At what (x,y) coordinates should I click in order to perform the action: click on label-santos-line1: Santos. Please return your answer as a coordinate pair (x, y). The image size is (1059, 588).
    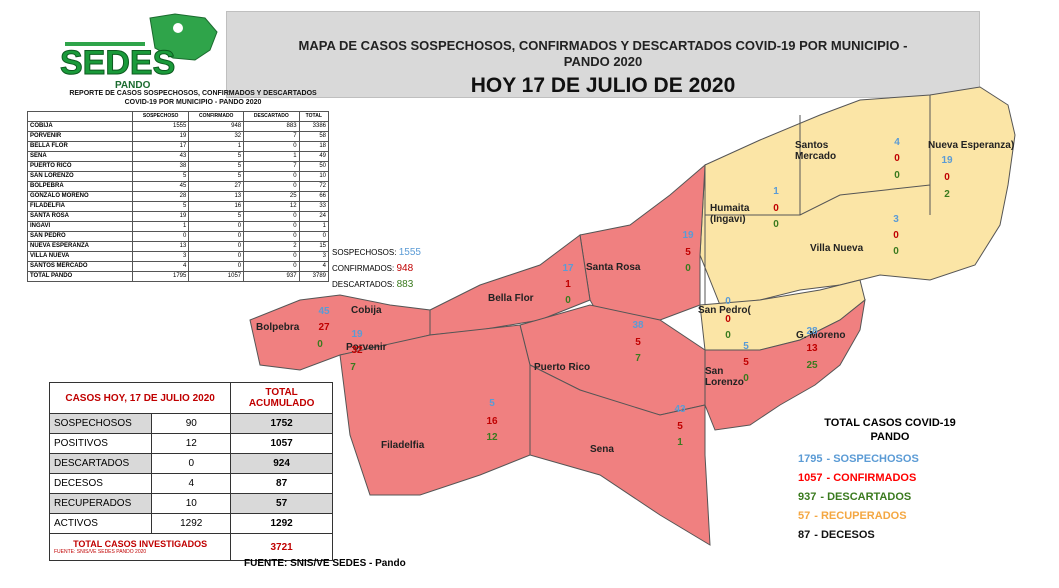
    Looking at the image, I should click on (812, 145).